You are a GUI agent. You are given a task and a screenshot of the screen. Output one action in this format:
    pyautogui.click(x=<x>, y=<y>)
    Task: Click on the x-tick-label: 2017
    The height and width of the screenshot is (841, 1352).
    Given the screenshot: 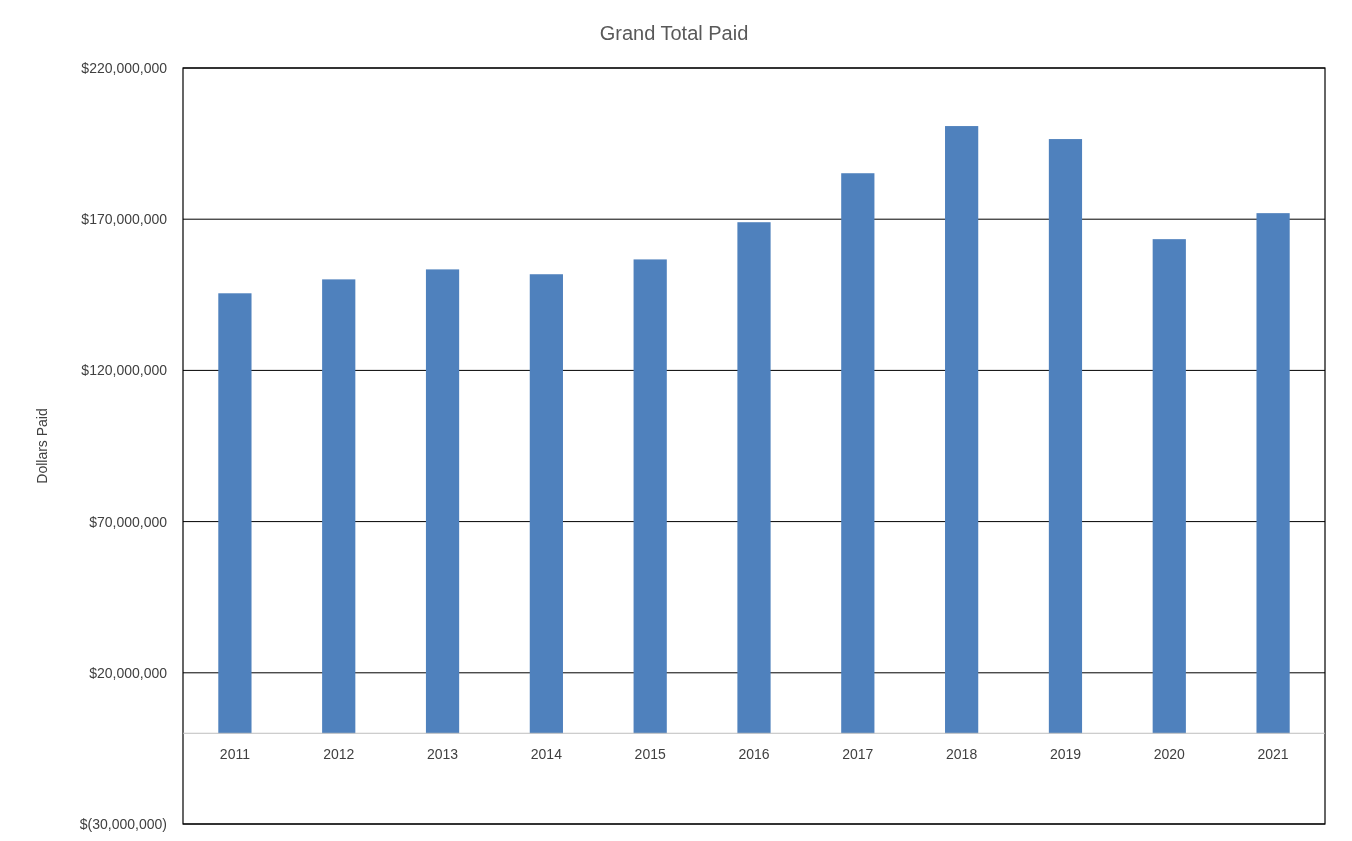 What is the action you would take?
    pyautogui.click(x=858, y=754)
    